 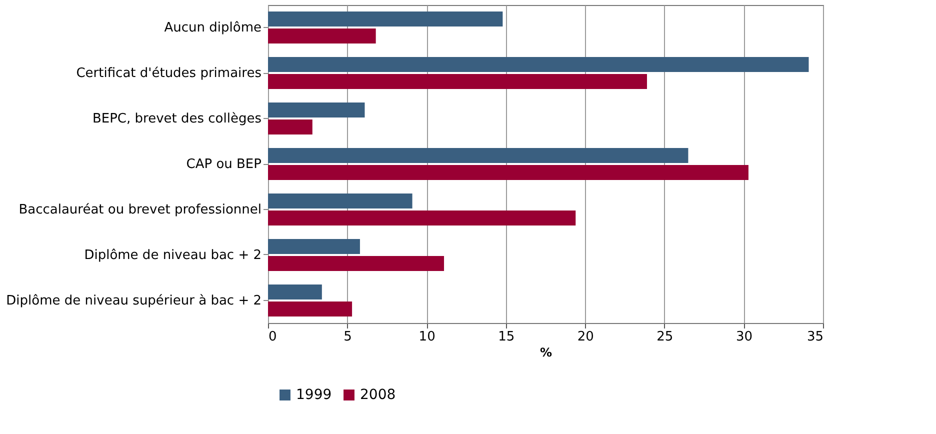 What do you see at coordinates (378, 395) in the screenshot?
I see `legend-label: 2008` at bounding box center [378, 395].